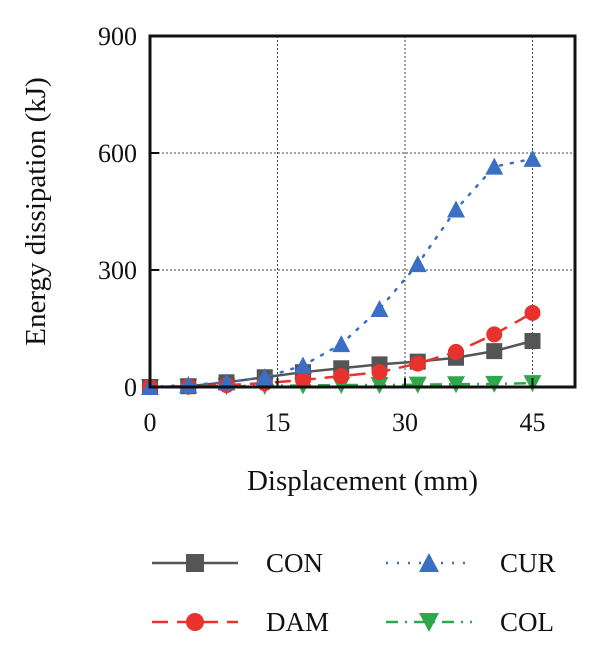 Image resolution: width=600 pixels, height=653 pixels. What do you see at coordinates (405, 422) in the screenshot?
I see `x-tick-label: 30` at bounding box center [405, 422].